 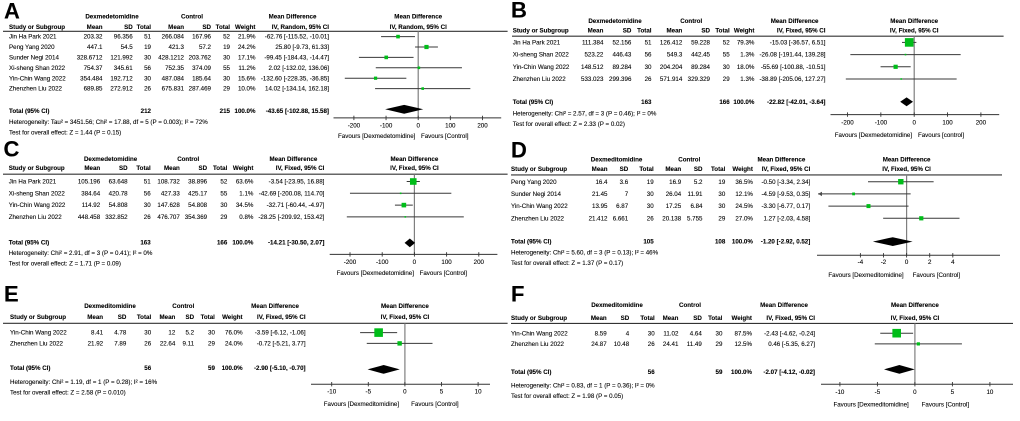 I want to click on svg-text: C, so click(x=12, y=149).